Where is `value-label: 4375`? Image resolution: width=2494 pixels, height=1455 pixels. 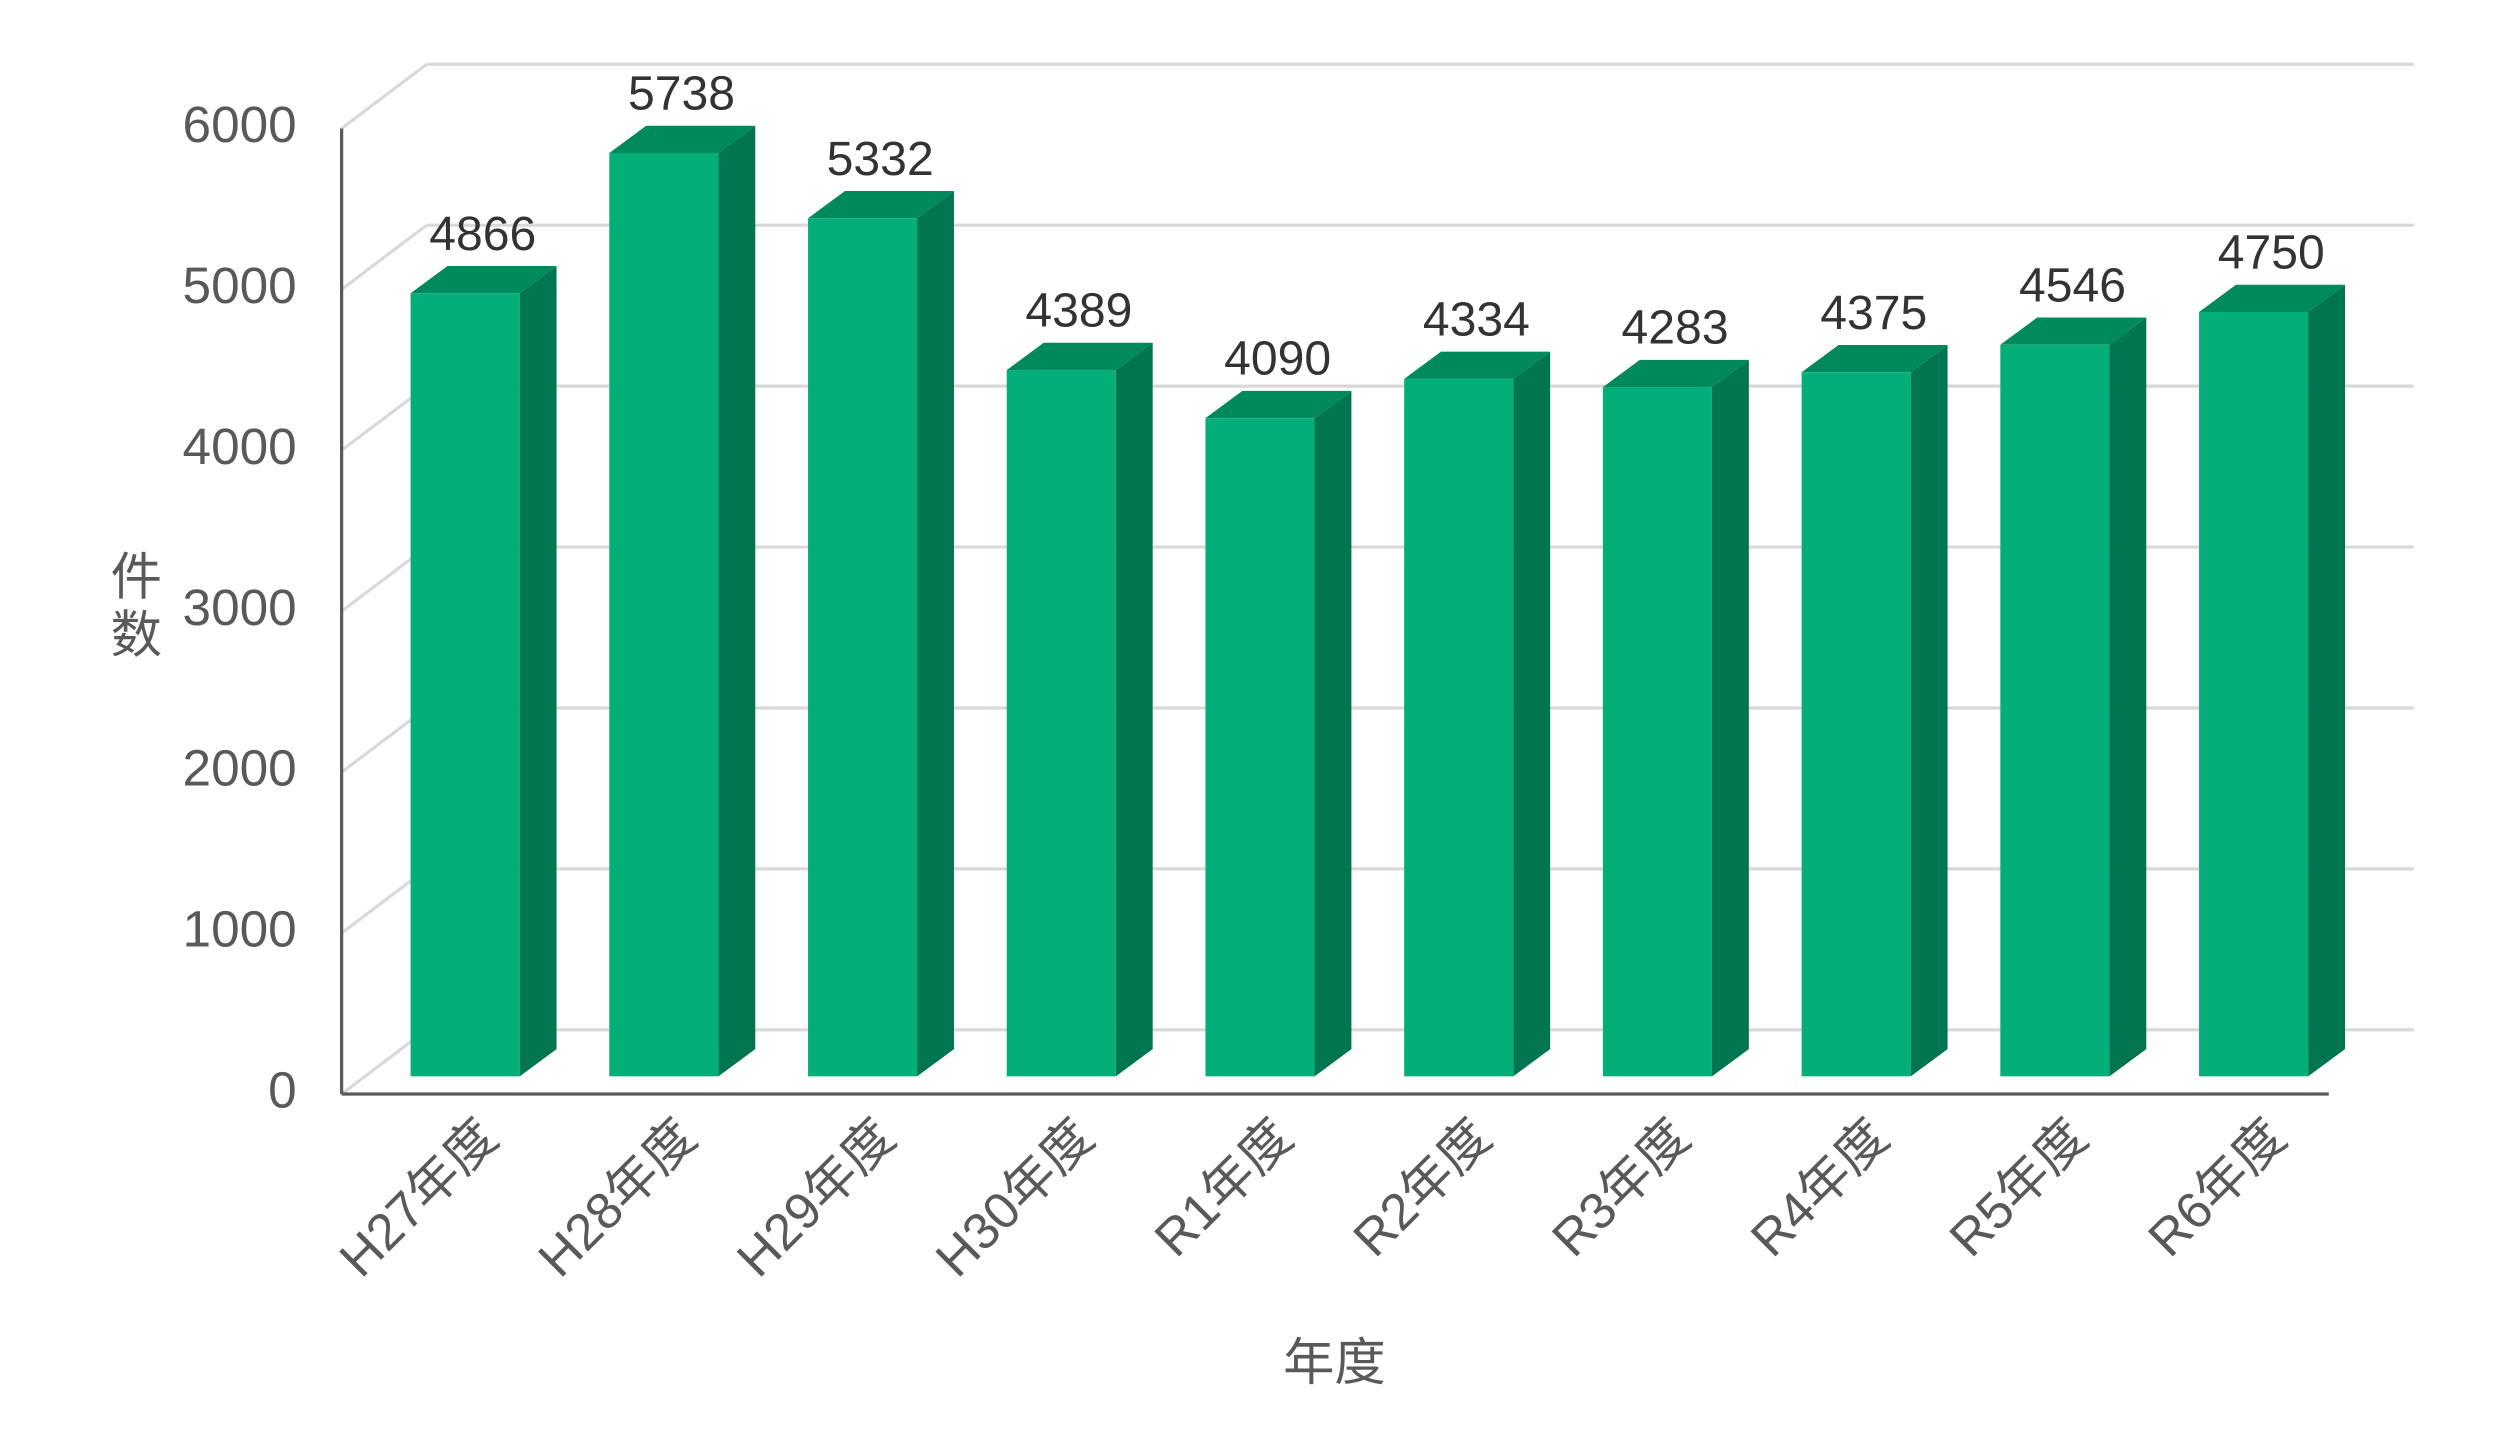
value-label: 4375 is located at coordinates (1873, 313).